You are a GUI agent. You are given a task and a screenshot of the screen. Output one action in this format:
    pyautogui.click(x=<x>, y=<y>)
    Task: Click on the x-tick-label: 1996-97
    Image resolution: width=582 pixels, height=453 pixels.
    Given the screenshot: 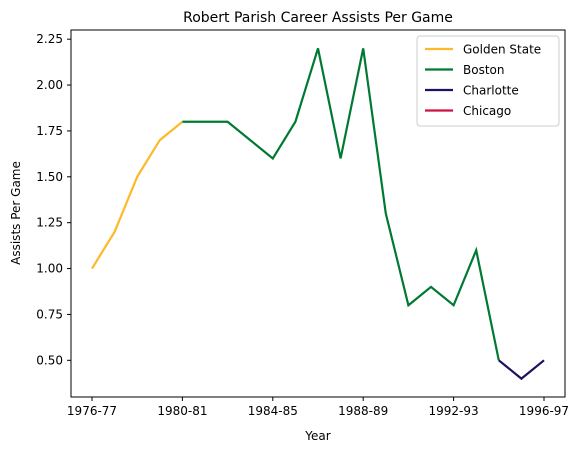 What is the action you would take?
    pyautogui.click(x=544, y=411)
    